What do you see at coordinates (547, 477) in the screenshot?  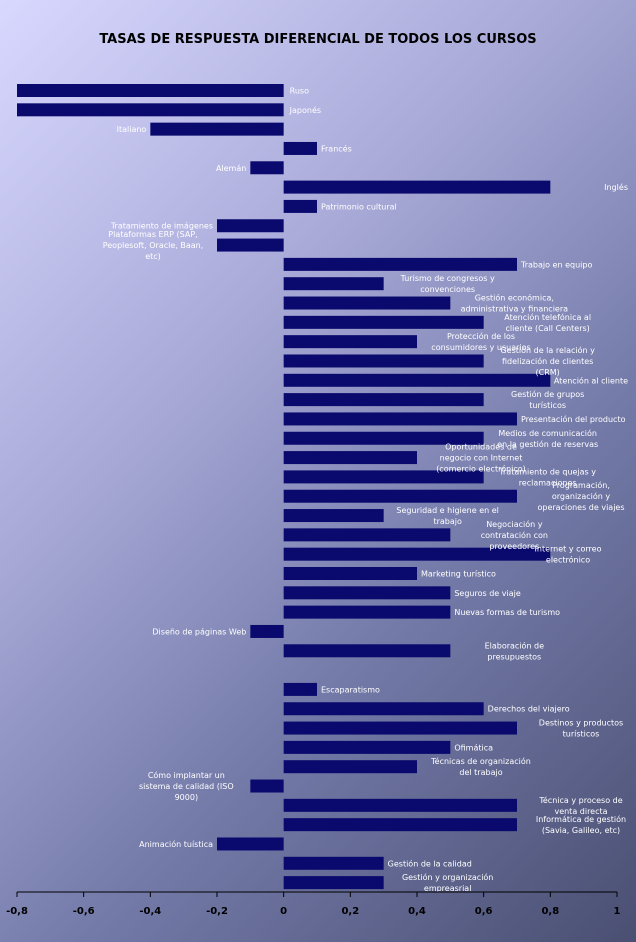 I see `bar-label: Tratamiento de quejas y reclamaciones` at bounding box center [547, 477].